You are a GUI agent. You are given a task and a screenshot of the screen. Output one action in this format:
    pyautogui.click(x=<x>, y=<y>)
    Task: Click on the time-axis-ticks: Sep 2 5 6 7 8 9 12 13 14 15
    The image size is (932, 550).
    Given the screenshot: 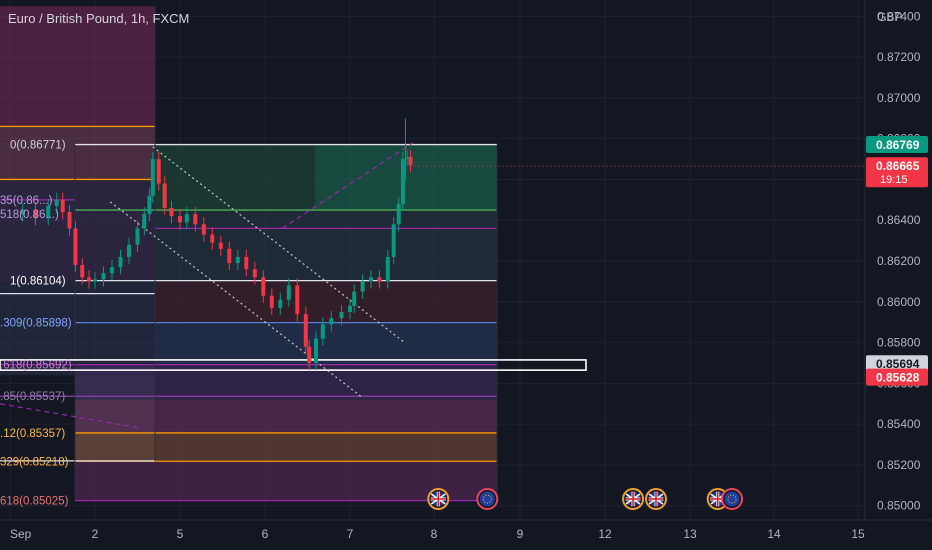 What is the action you would take?
    pyautogui.click(x=437, y=534)
    